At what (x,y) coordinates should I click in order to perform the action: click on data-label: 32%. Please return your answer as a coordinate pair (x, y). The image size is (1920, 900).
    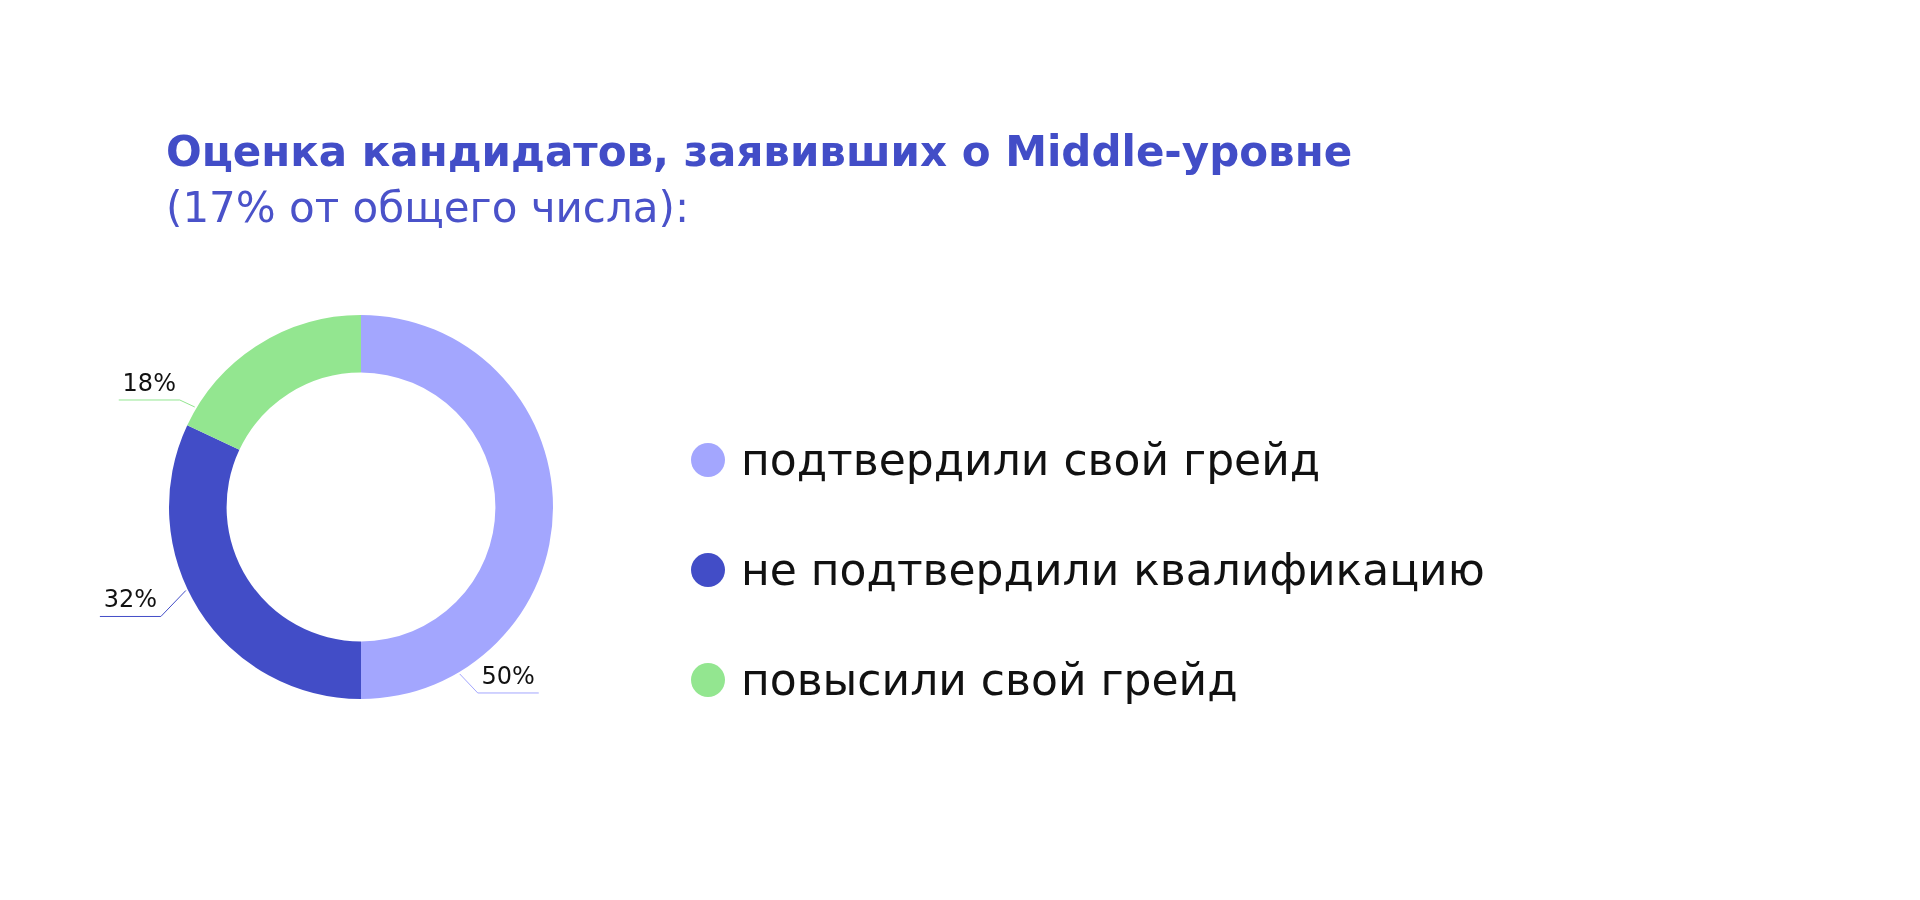
    Looking at the image, I should click on (130, 599).